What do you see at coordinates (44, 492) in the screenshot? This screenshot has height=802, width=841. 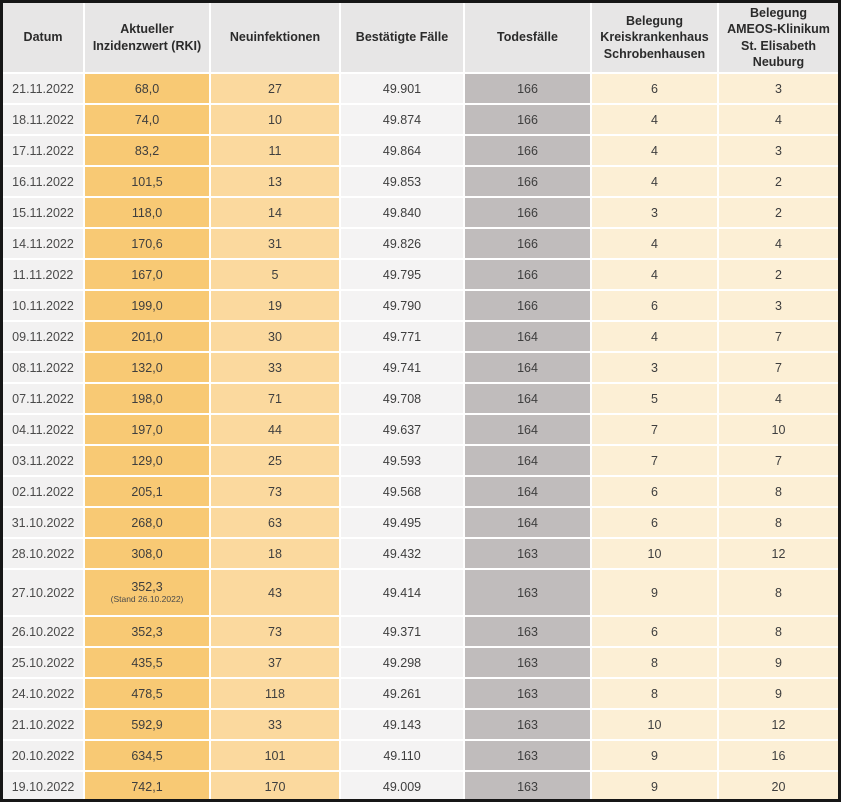 I see `cell-datum: 02.11.2022` at bounding box center [44, 492].